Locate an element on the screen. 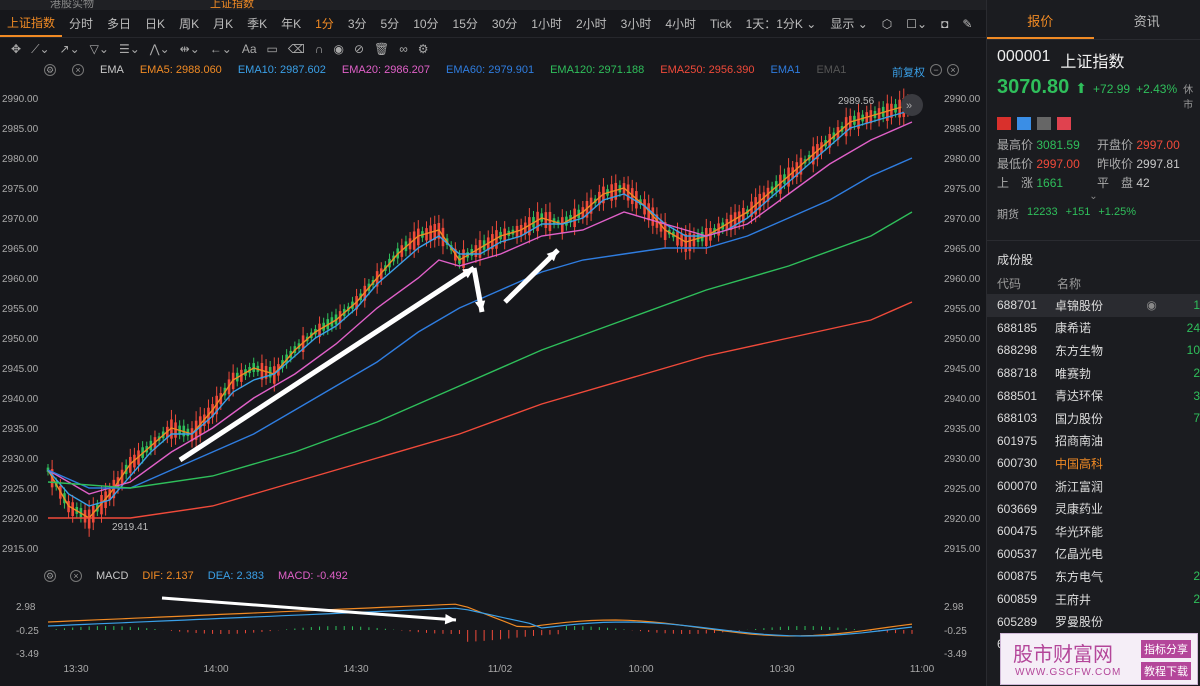  scroll-right-button is located at coordinates (912, 105).